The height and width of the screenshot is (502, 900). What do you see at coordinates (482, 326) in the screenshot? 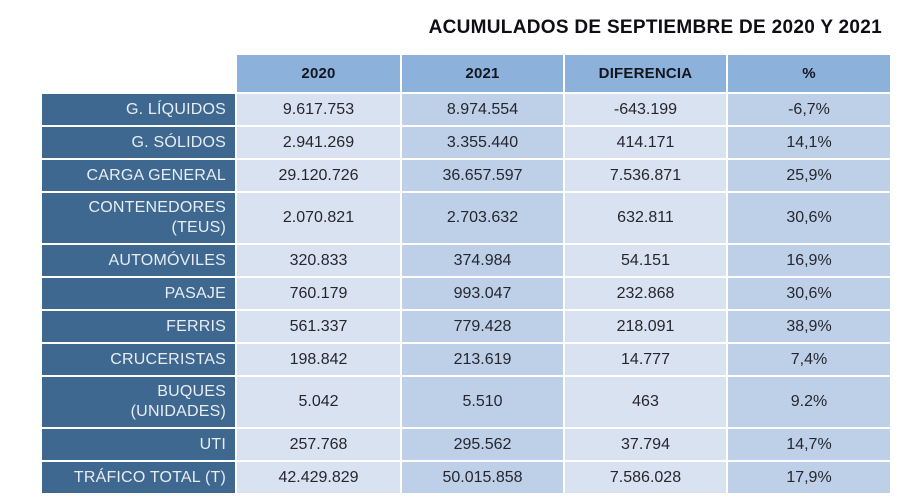
I see `data-cell: 779.428` at bounding box center [482, 326].